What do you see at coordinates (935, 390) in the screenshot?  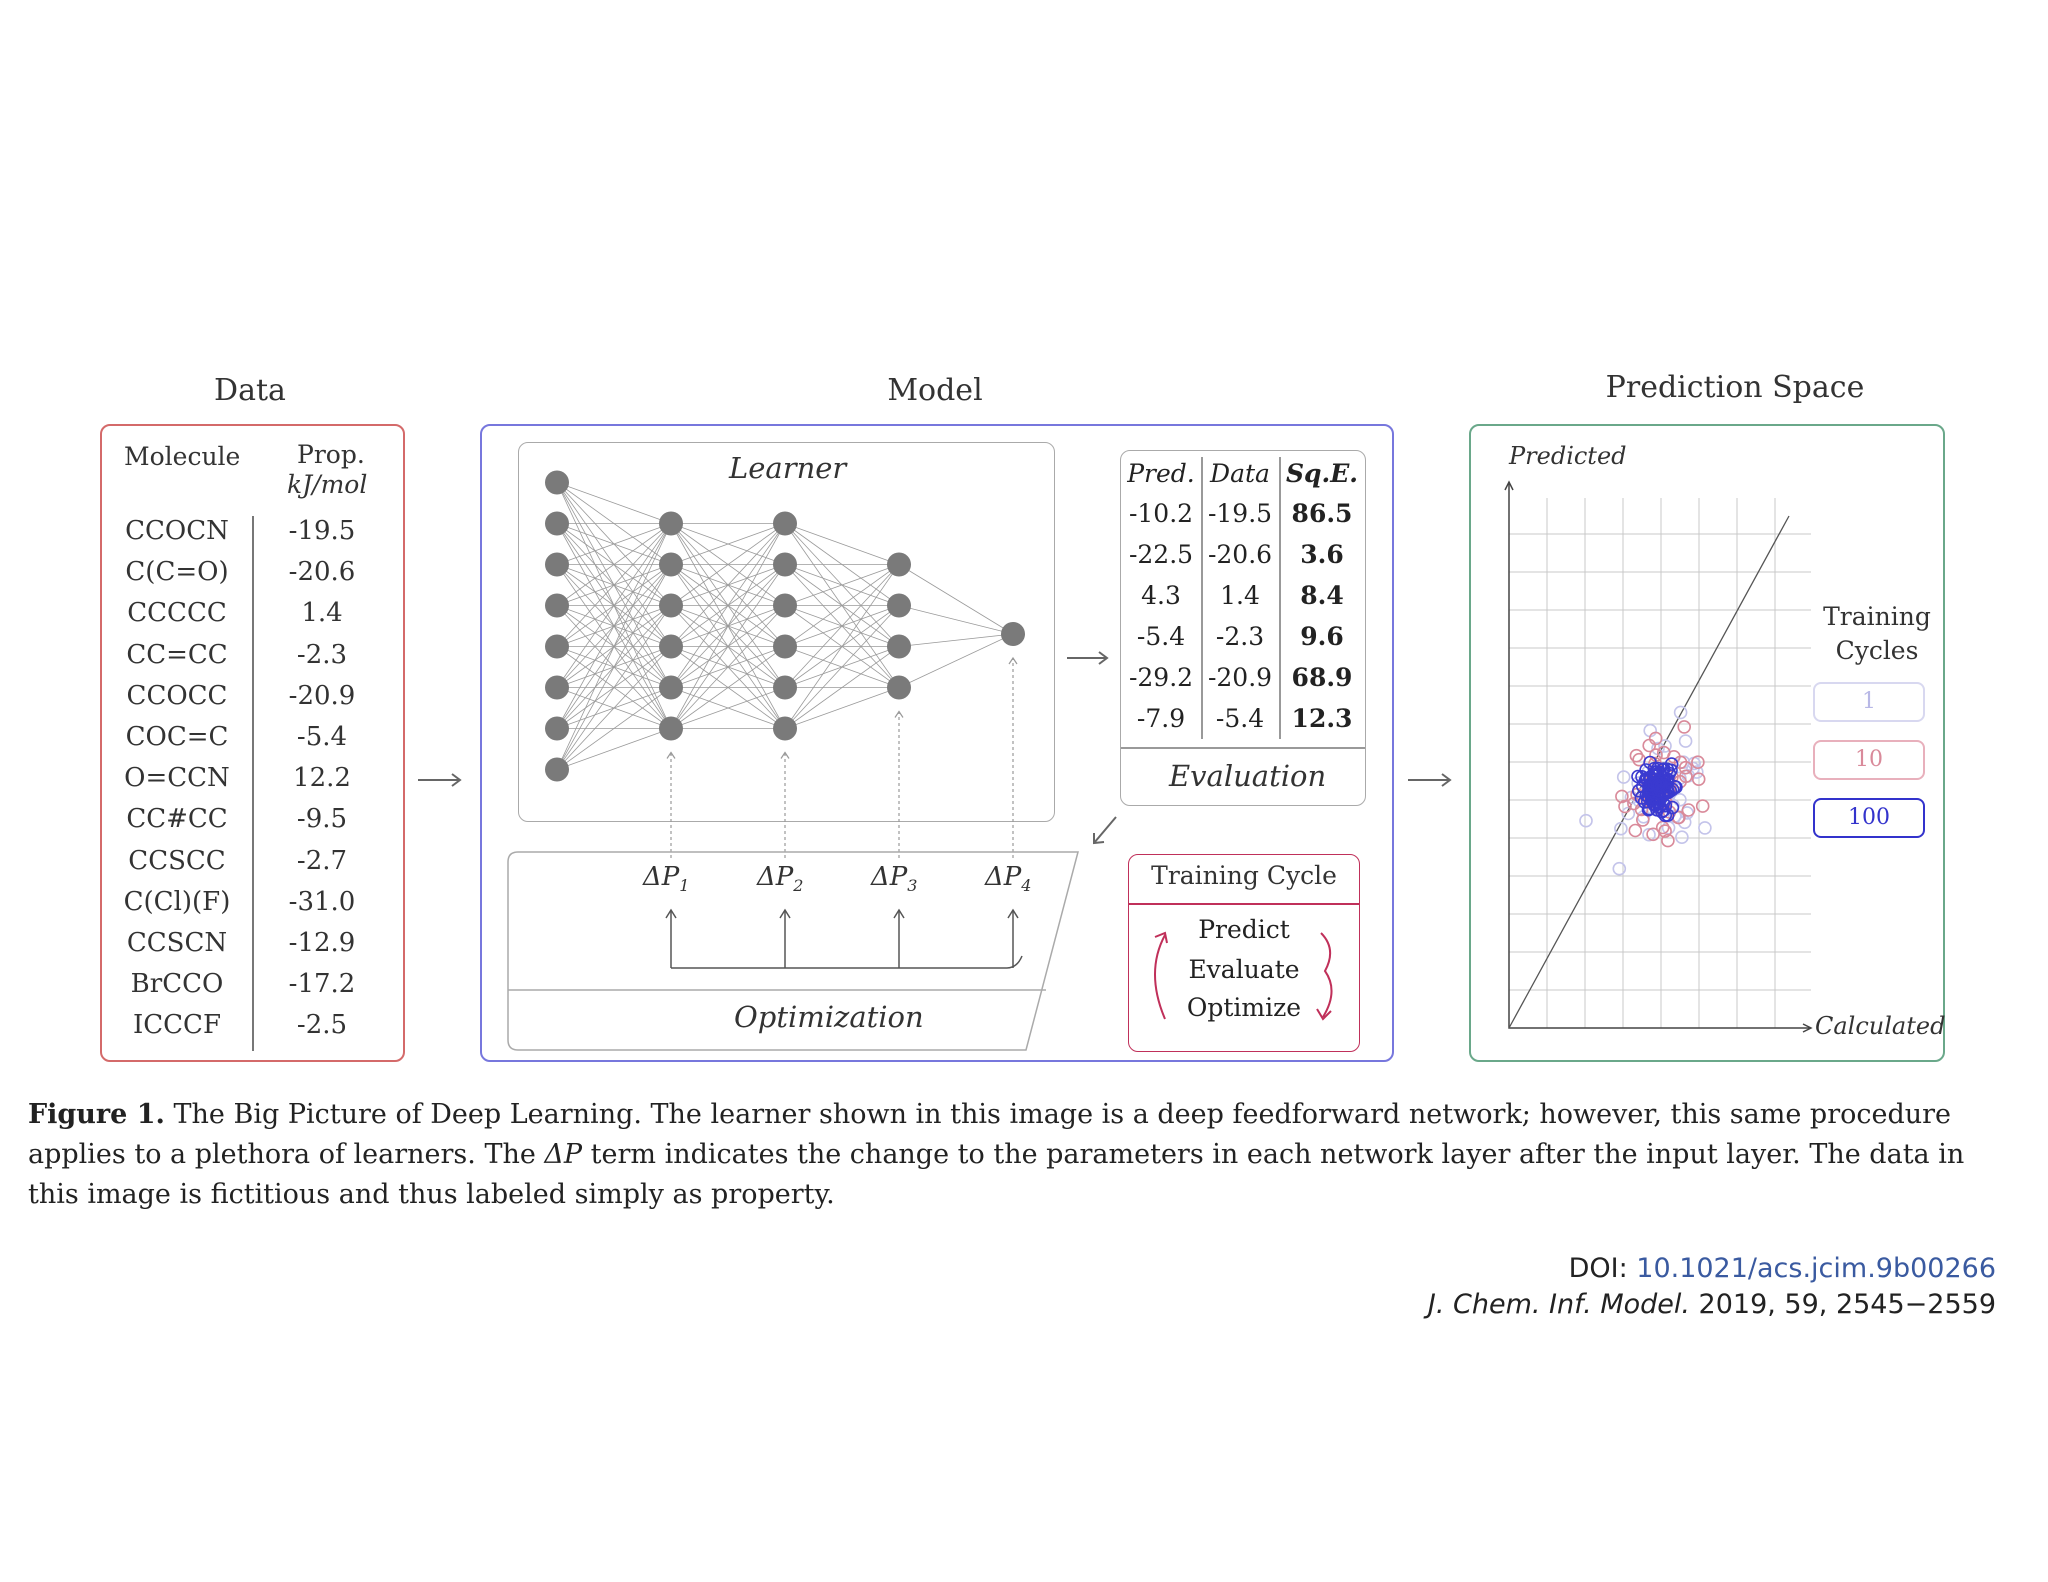 I see `model-panel-title: Model` at bounding box center [935, 390].